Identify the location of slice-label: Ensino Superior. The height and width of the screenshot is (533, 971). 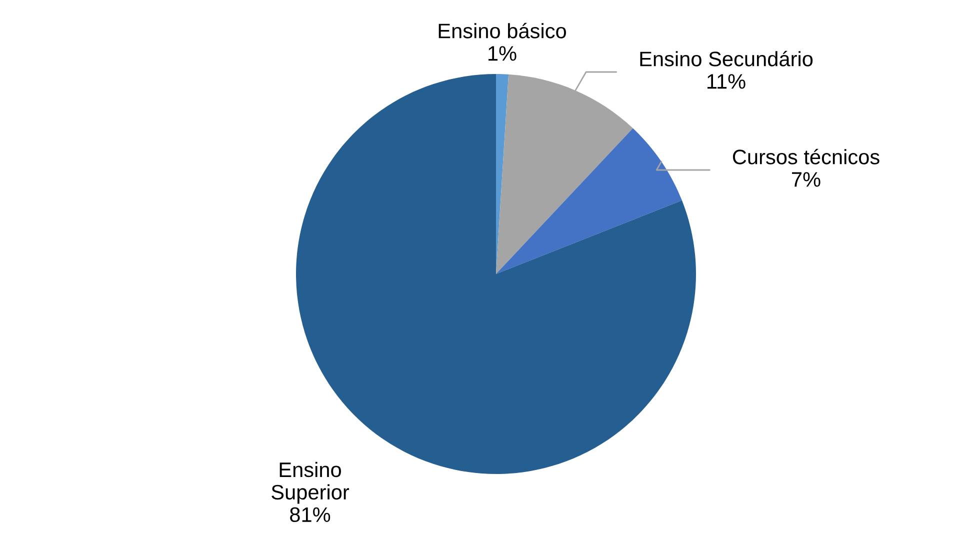
(311, 483).